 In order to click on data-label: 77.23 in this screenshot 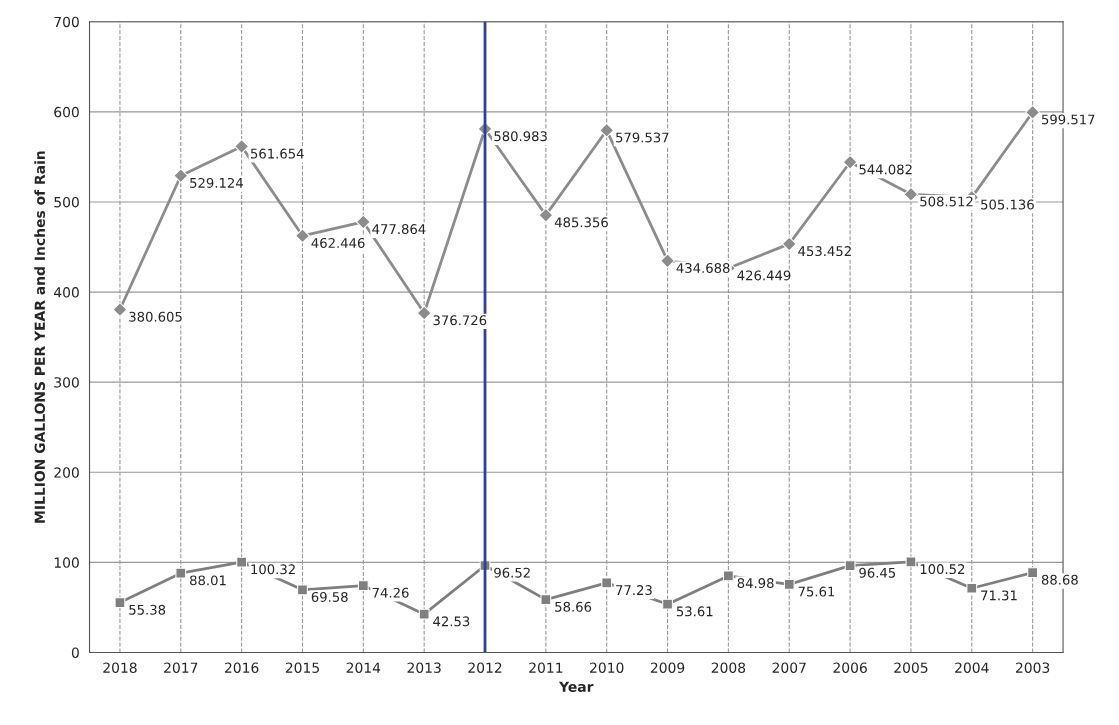, I will do `click(634, 590)`.